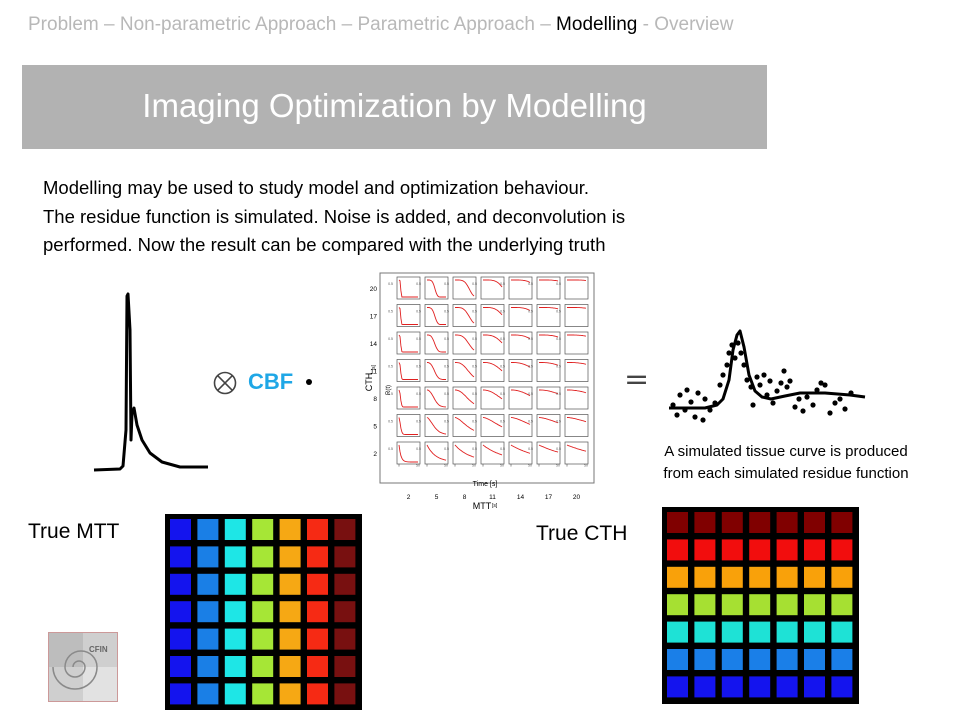 This screenshot has width=960, height=720. I want to click on breadcrumb-item: - Overview, so click(688, 24).